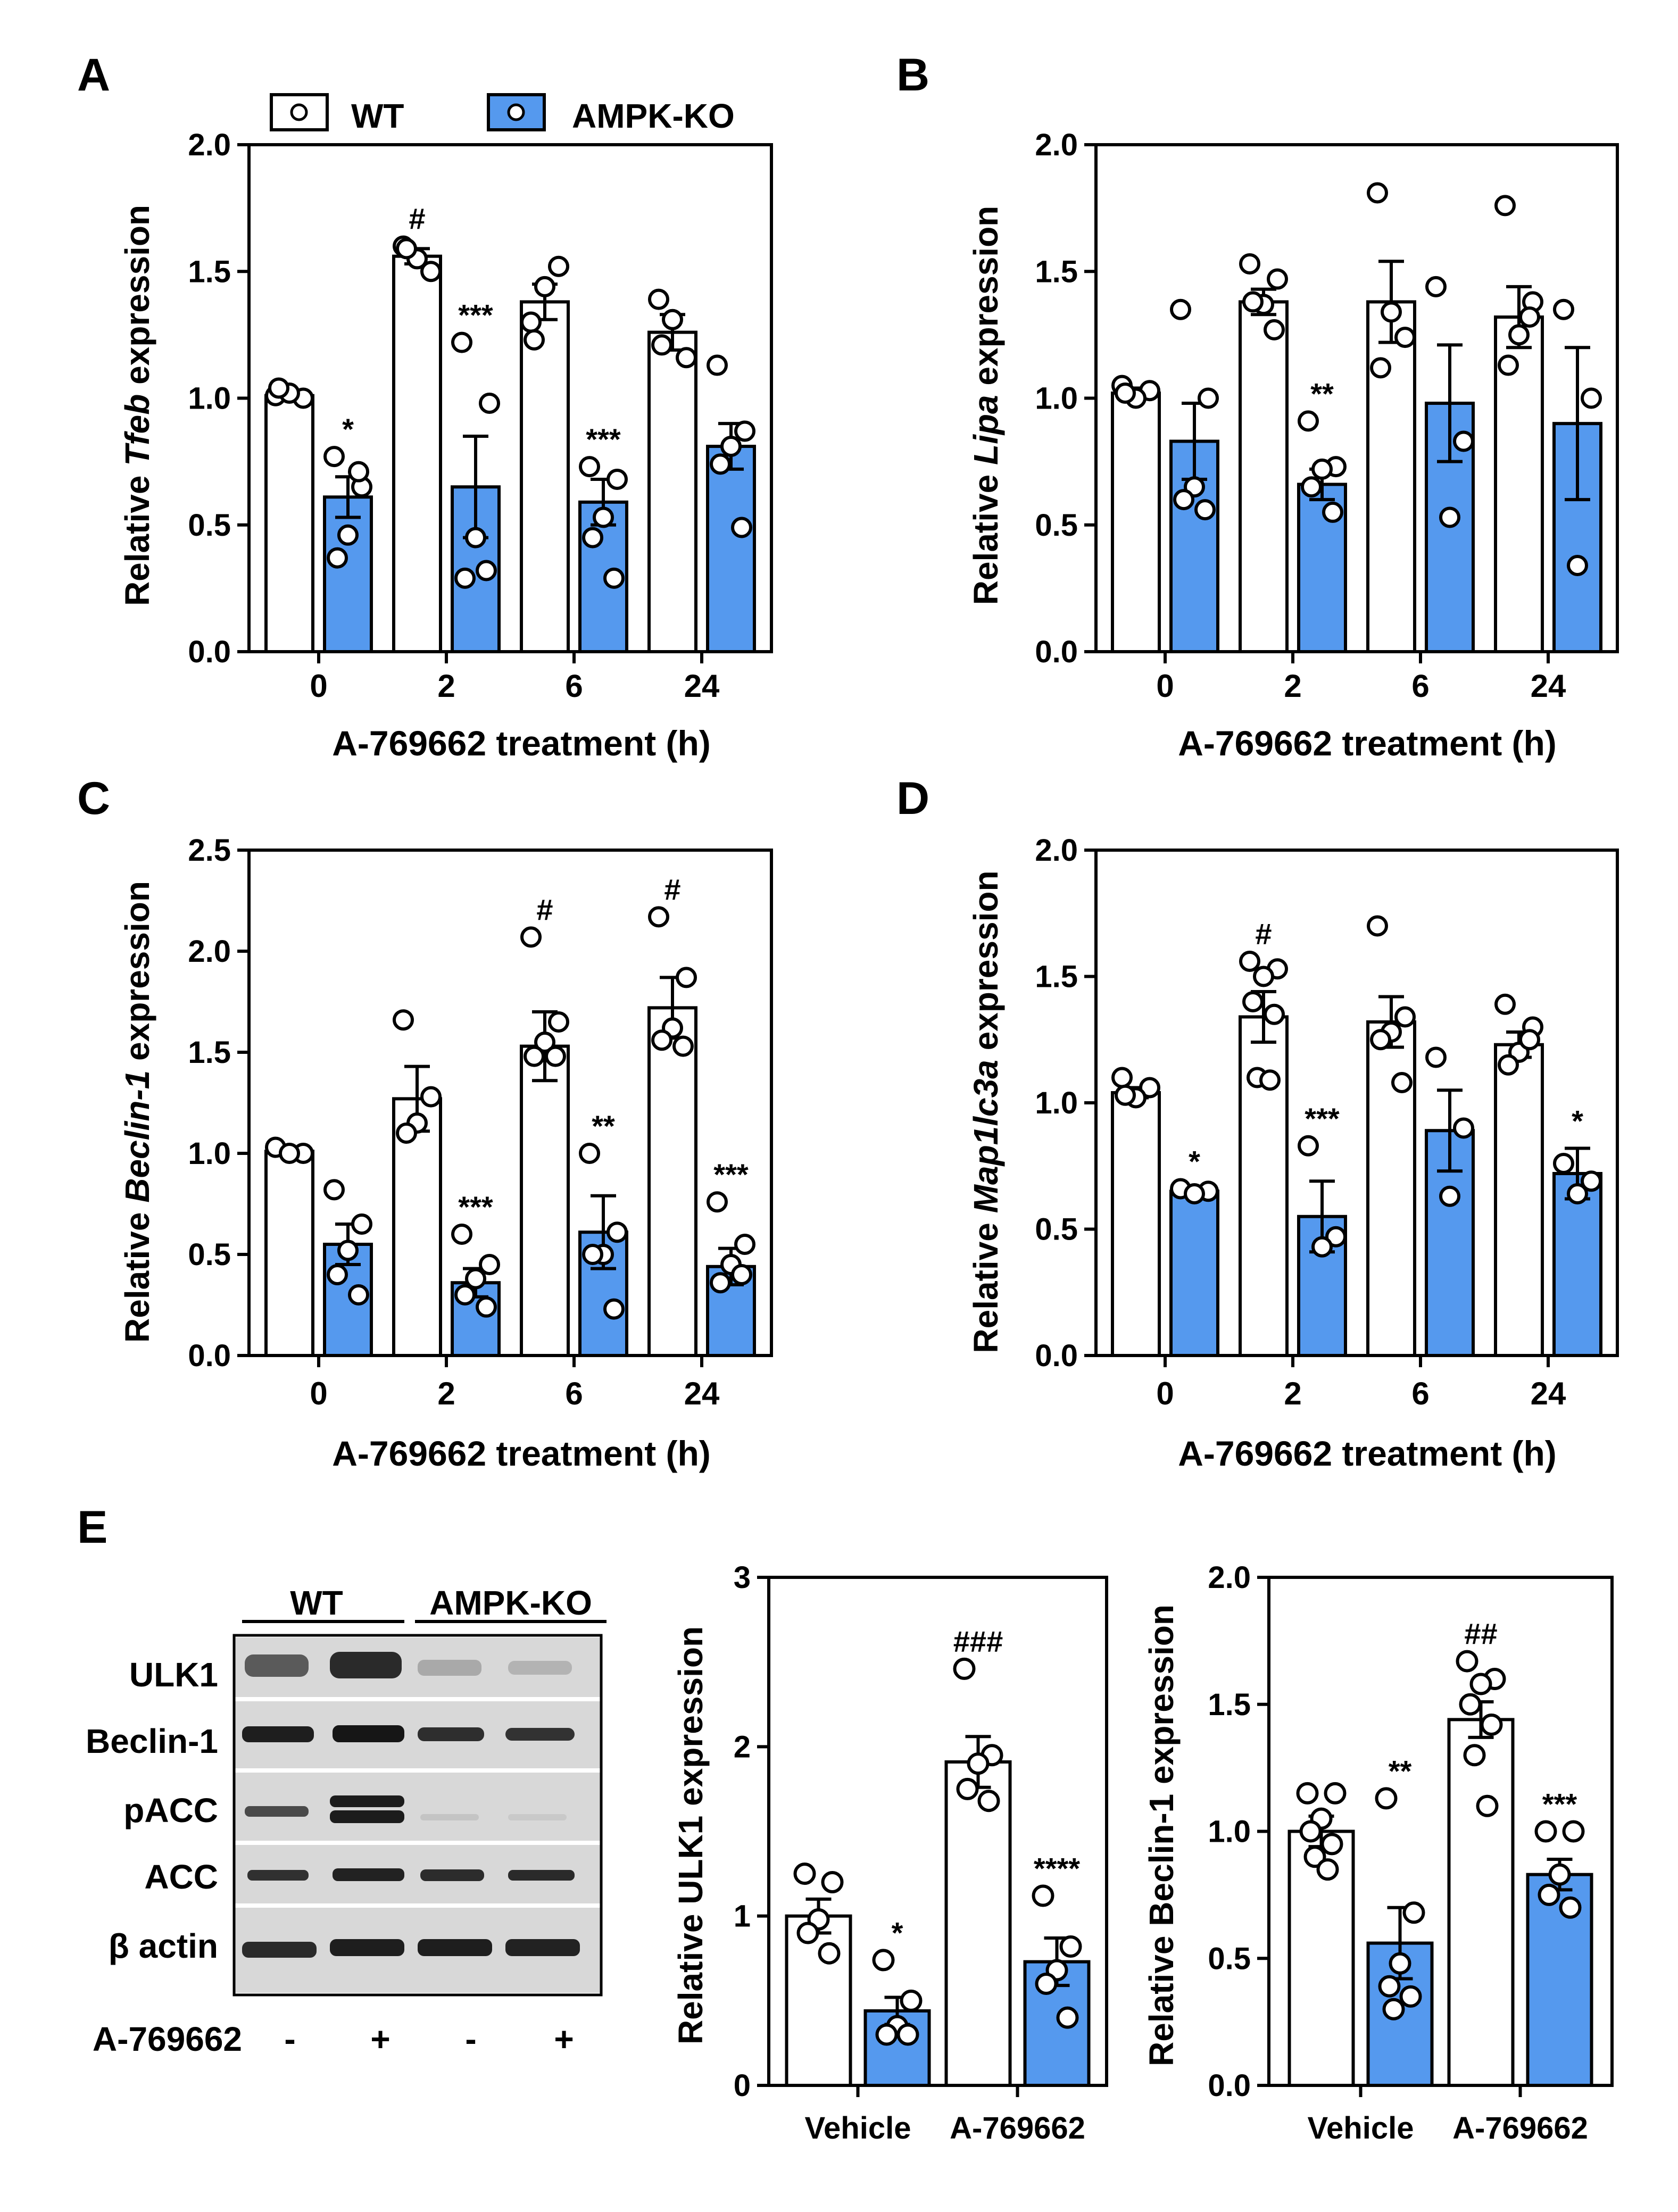 The image size is (1678, 2212). What do you see at coordinates (377, 116) in the screenshot?
I see `legend-wt-label: WT` at bounding box center [377, 116].